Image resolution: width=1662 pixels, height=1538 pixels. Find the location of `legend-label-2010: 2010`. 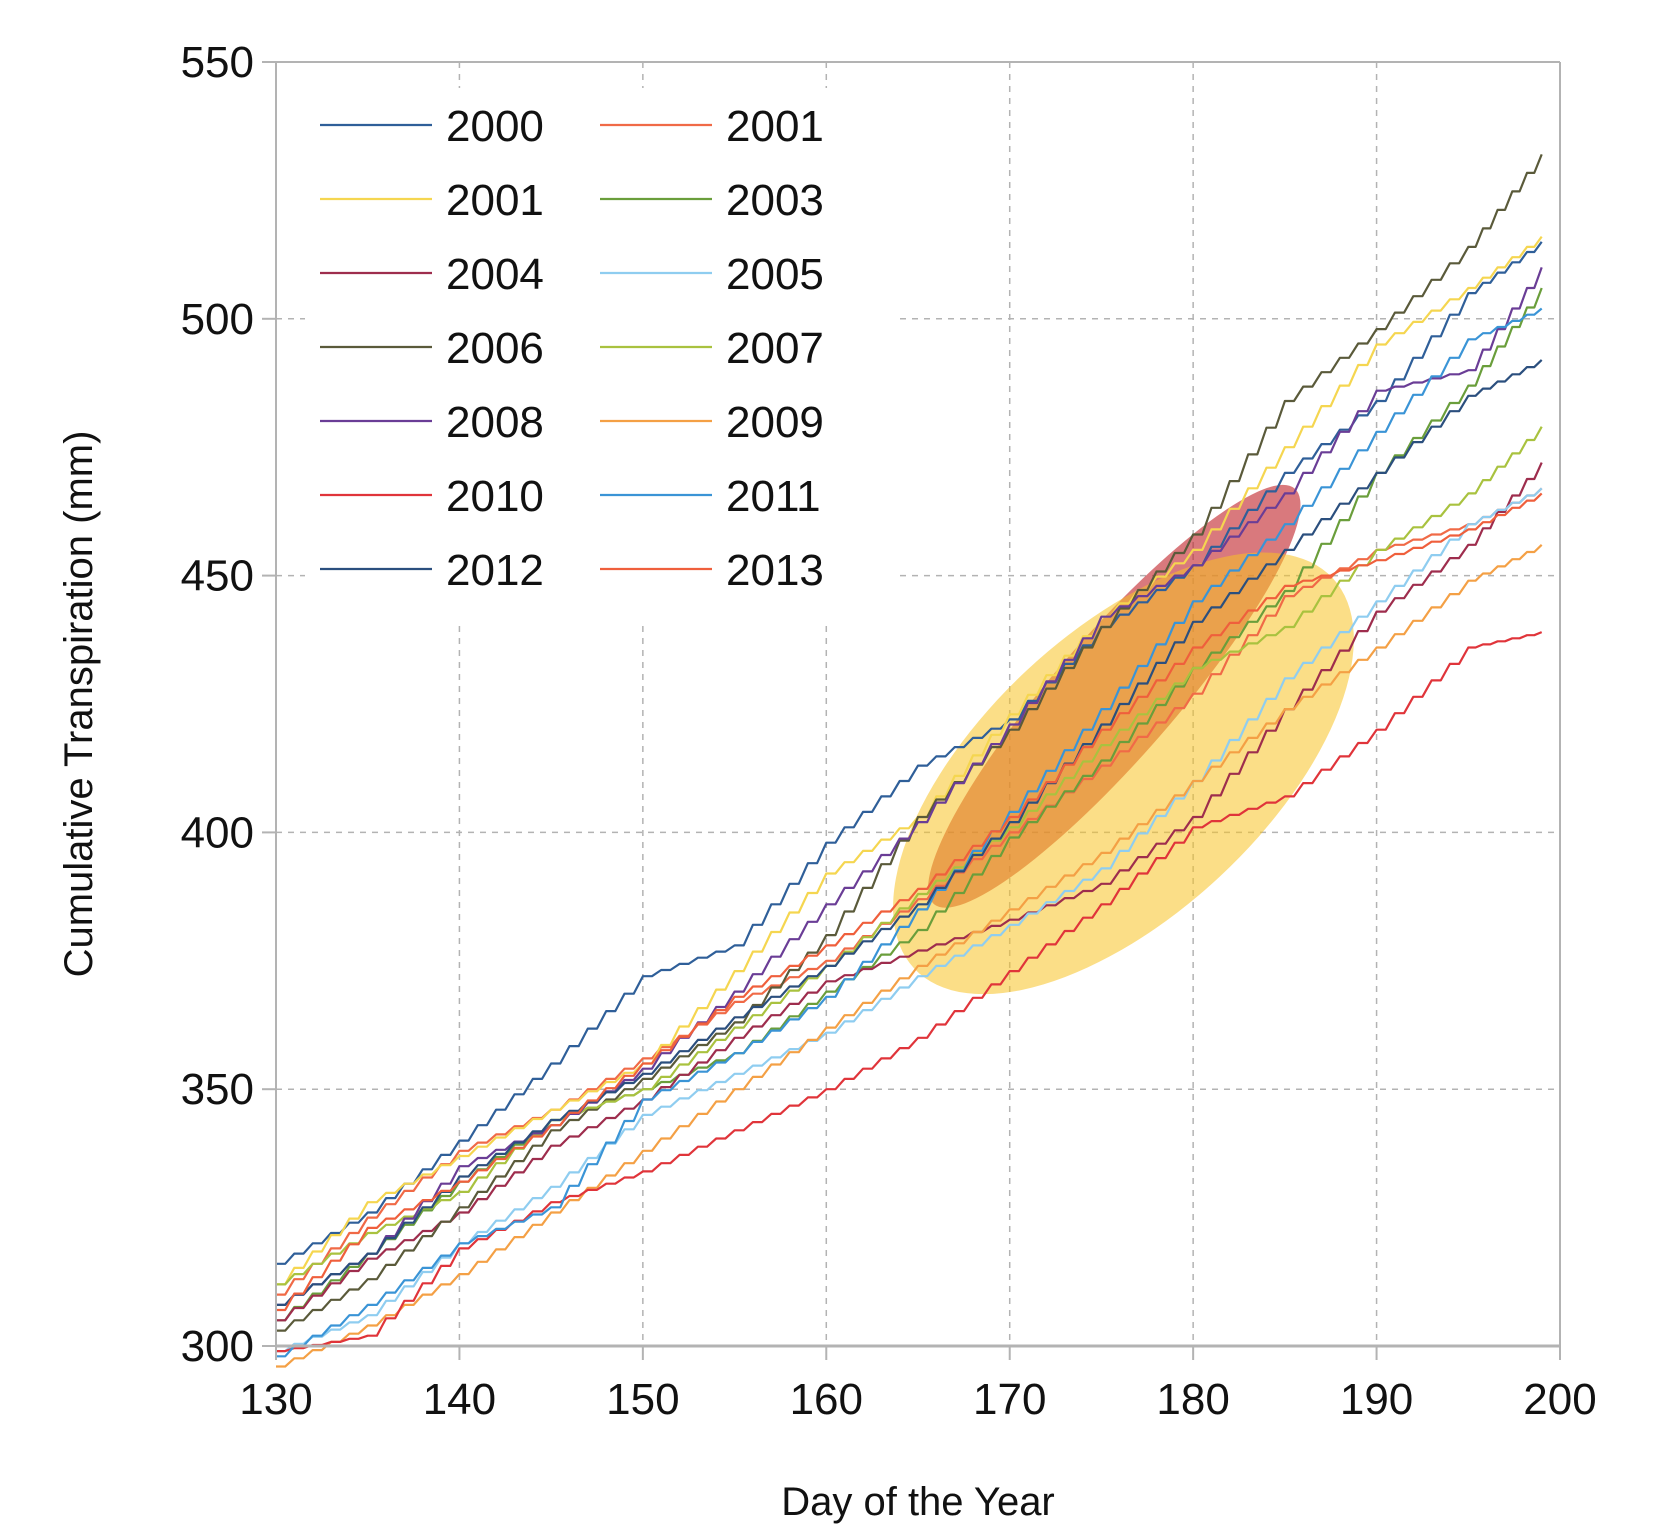

legend-label-2010: 2010 is located at coordinates (495, 496).